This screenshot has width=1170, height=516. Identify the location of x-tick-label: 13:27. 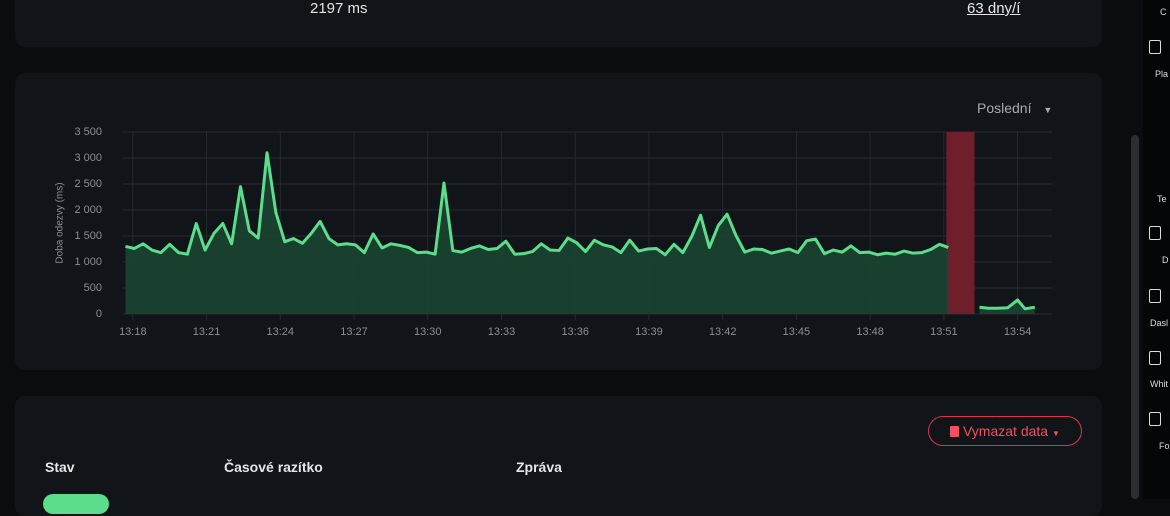
(354, 332).